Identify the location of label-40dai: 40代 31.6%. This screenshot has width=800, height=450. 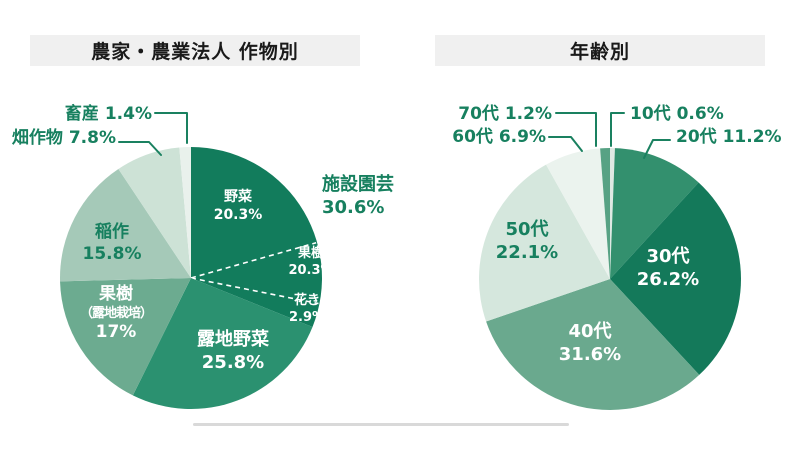
(590, 343).